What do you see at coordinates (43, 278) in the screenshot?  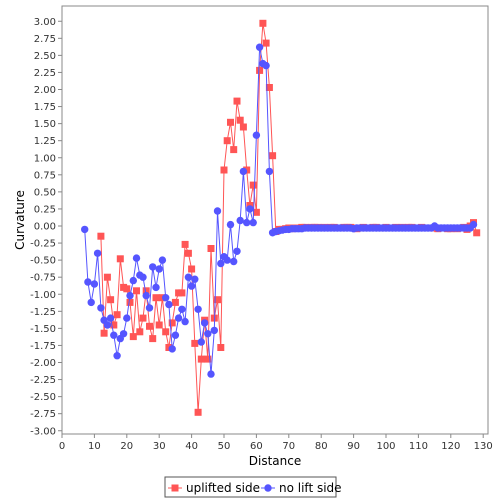 I see `y-tick-label: -0.75` at bounding box center [43, 278].